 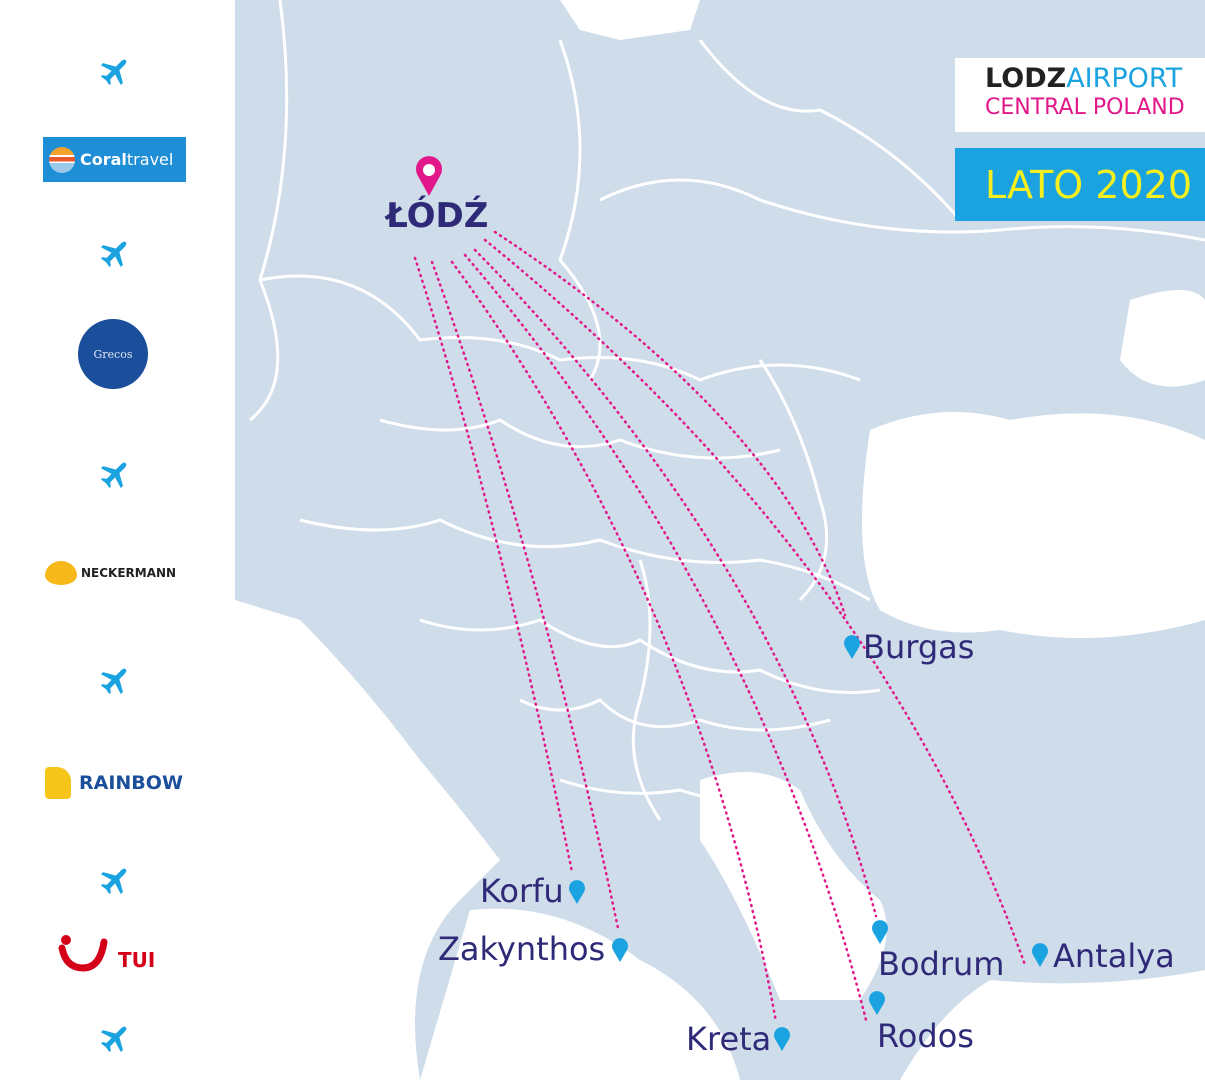 I want to click on neckermann-text: NECKERMANN, so click(x=129, y=573).